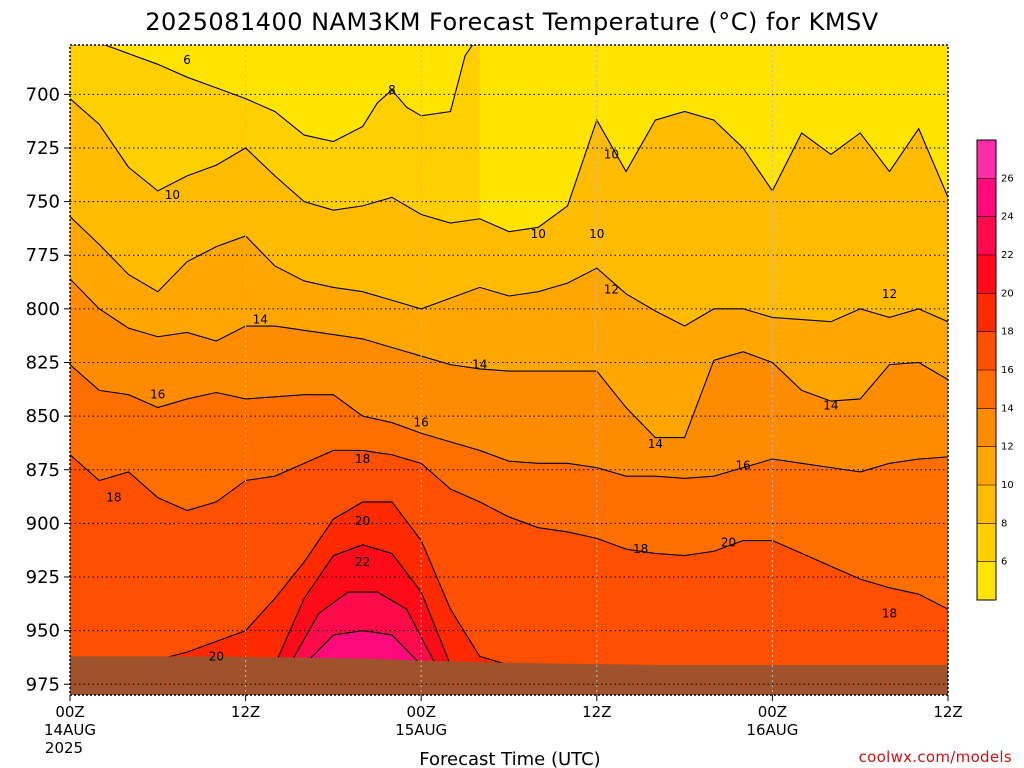 The image size is (1024, 768). Describe the element at coordinates (1007, 217) in the screenshot. I see `colorbar-label: 24` at that location.